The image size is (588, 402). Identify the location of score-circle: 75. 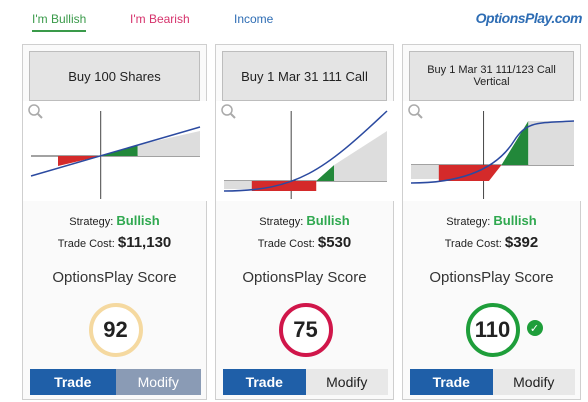
(305, 330).